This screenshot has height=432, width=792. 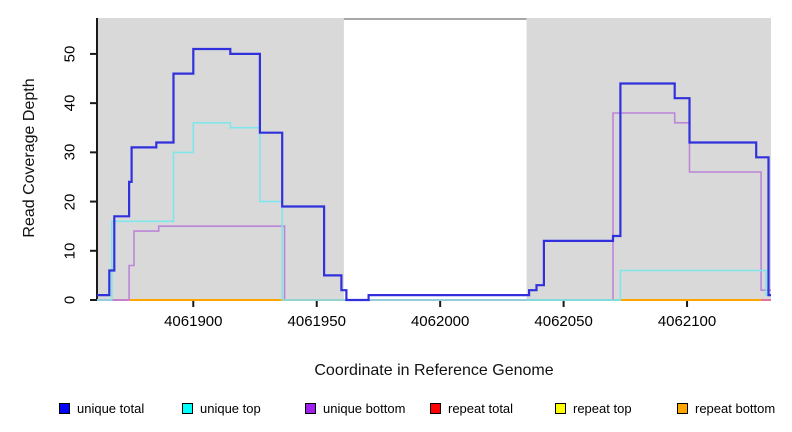 What do you see at coordinates (29, 158) in the screenshot?
I see `y-axis-title: Read Coverage Depth` at bounding box center [29, 158].